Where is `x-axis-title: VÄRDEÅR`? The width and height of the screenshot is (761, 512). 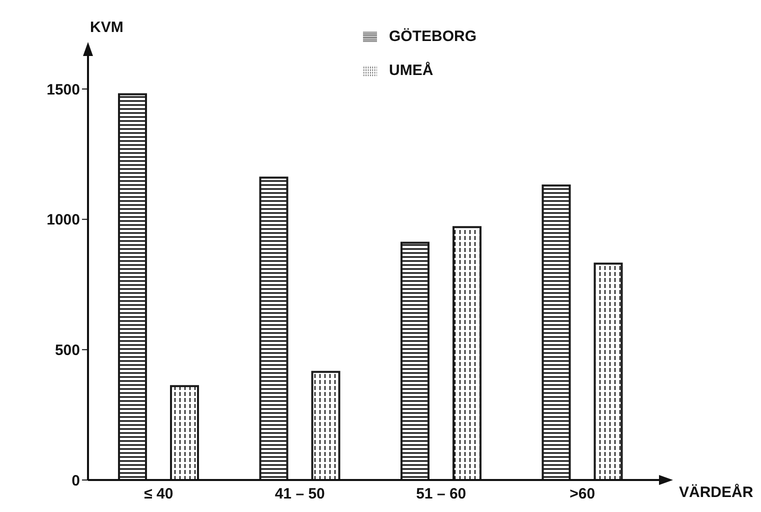 x-axis-title: VÄRDEÅR is located at coordinates (716, 492).